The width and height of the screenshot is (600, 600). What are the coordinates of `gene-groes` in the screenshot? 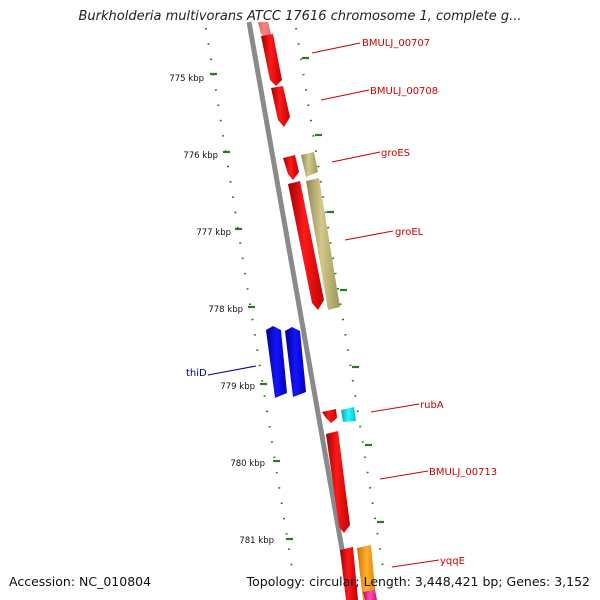 It's located at (309, 164).